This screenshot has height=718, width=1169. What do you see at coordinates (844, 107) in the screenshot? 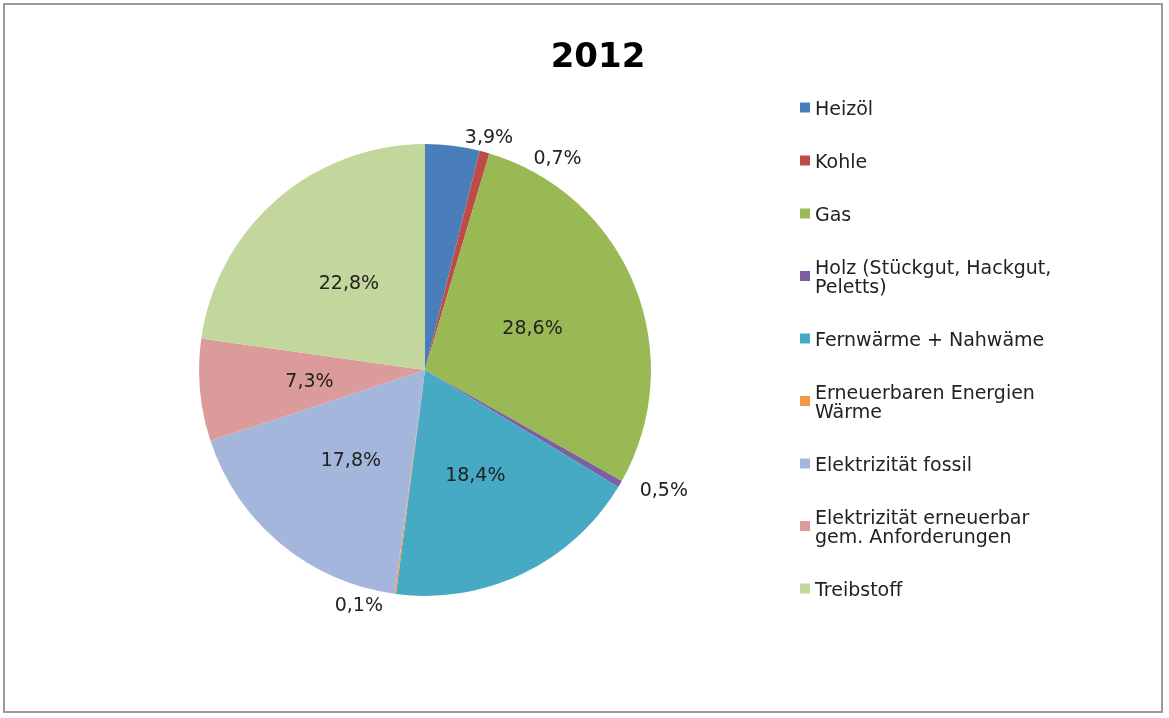
I see `legend-label: Heizöl` at bounding box center [844, 107].